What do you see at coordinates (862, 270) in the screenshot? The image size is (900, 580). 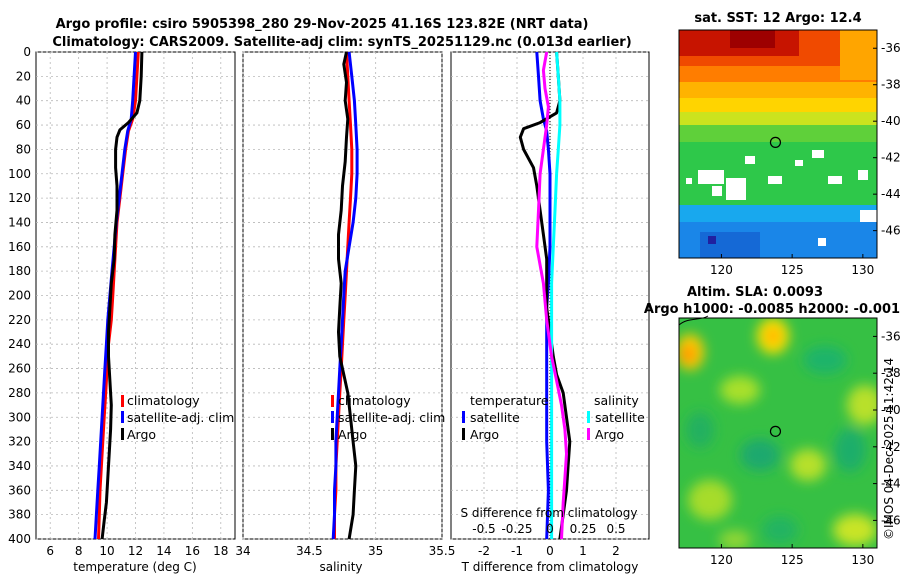 I see `sst-map-xtick-label: 130` at bounding box center [862, 270].